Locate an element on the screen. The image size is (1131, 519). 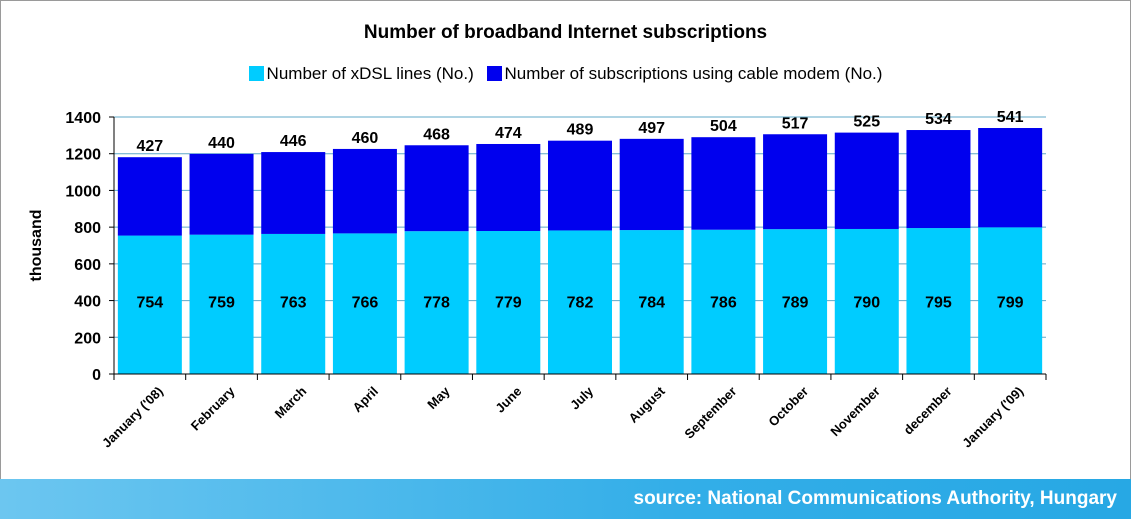
category-label-1: February is located at coordinates (213, 408).